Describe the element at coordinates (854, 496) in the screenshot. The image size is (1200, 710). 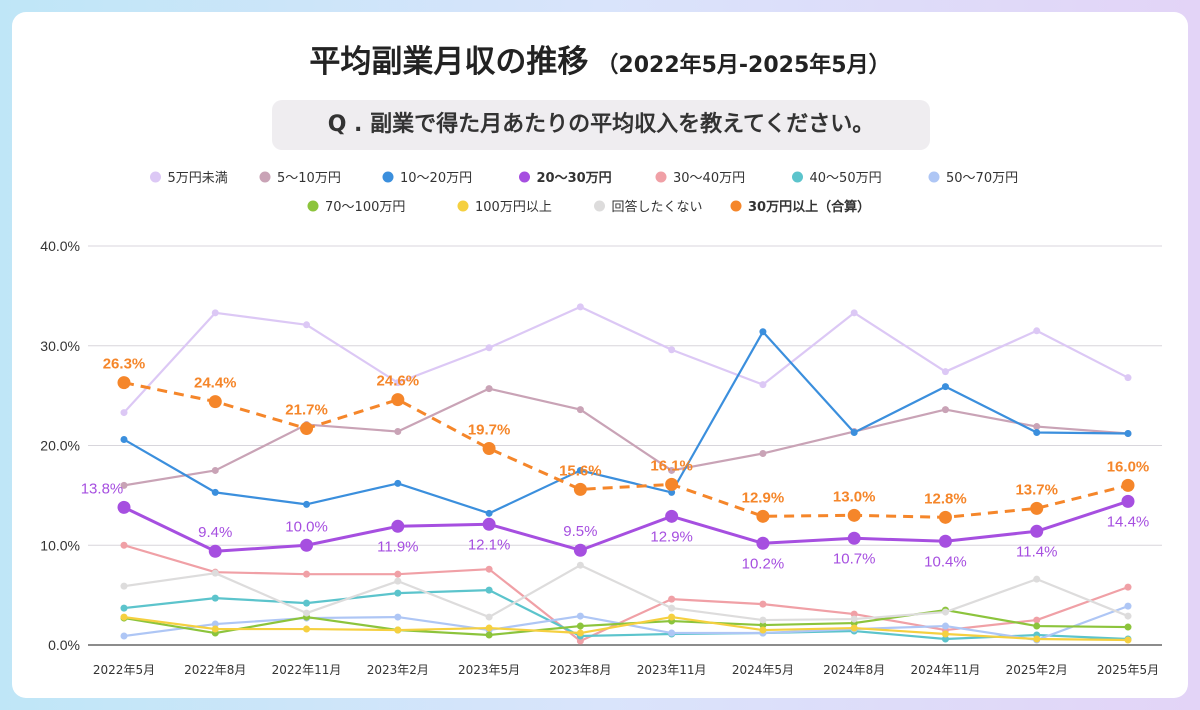
I see `data-label: 13.0%` at that location.